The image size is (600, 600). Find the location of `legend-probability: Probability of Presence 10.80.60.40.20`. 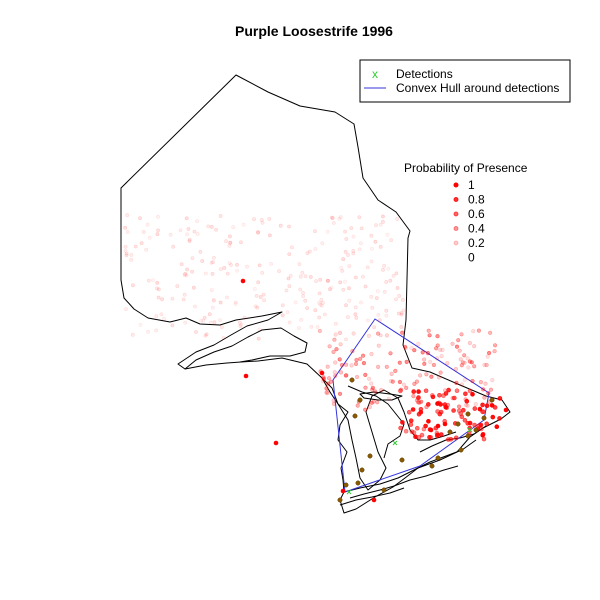

legend-probability: Probability of Presence 10.80.60.40.20 is located at coordinates (466, 213).